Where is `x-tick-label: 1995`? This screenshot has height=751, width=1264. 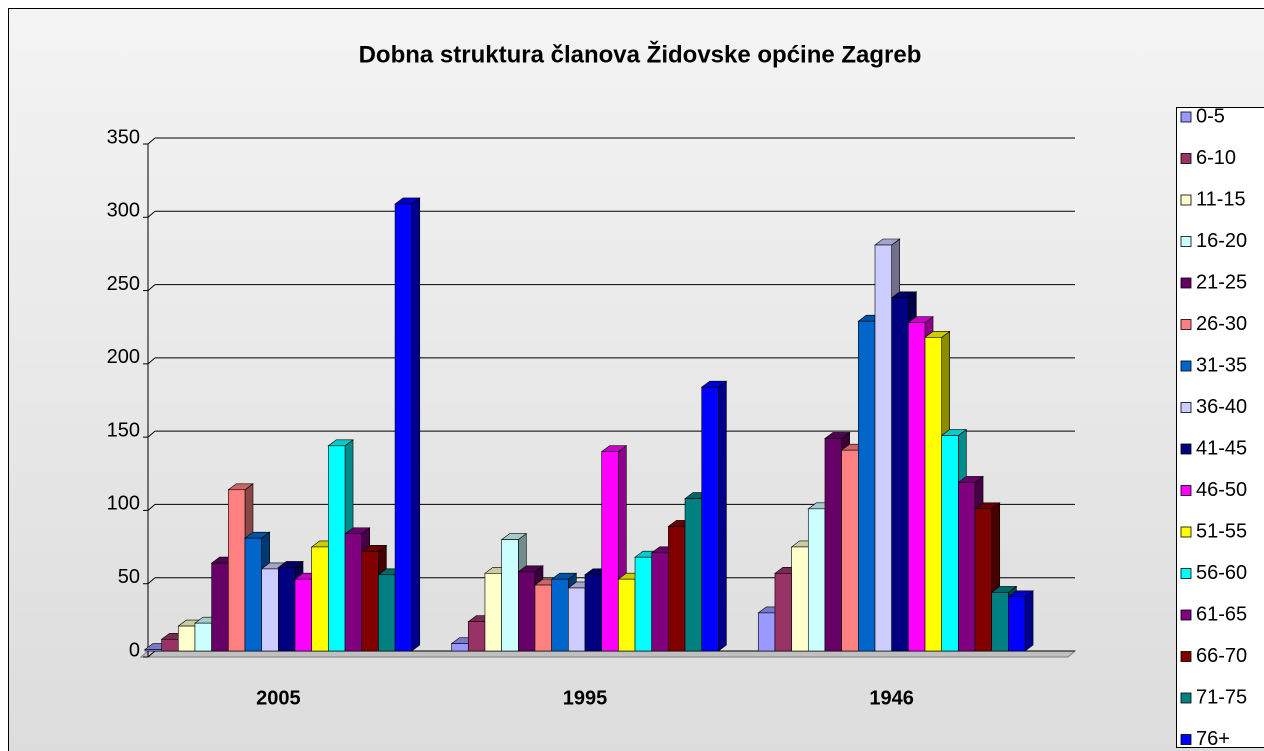
x-tick-label: 1995 is located at coordinates (585, 698).